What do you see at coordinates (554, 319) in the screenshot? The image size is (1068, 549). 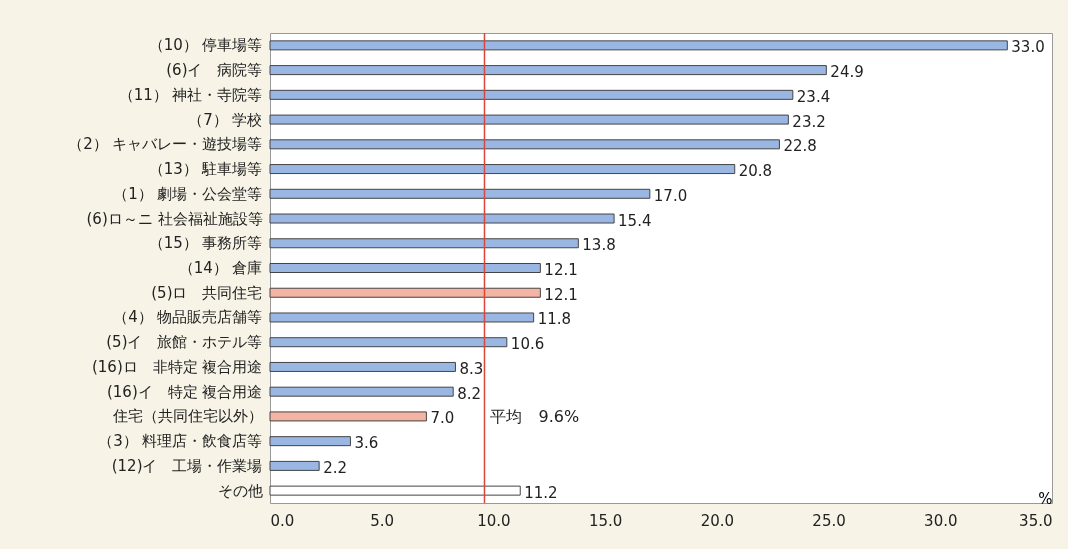 I see `data-label: 11.8` at bounding box center [554, 319].